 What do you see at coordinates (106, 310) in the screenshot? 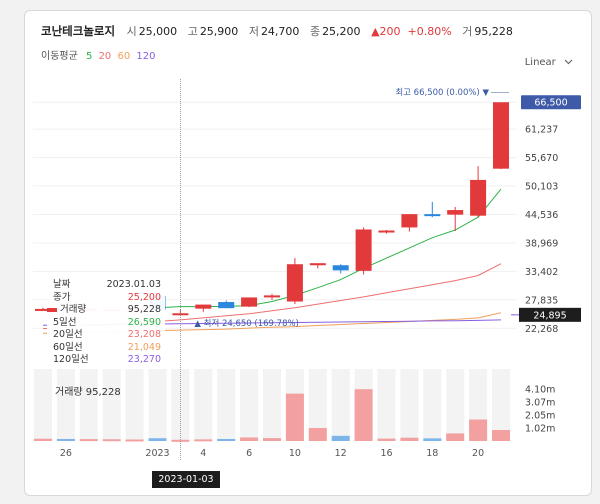
I see `tooltip-row: 거래량 95,228` at bounding box center [106, 310].